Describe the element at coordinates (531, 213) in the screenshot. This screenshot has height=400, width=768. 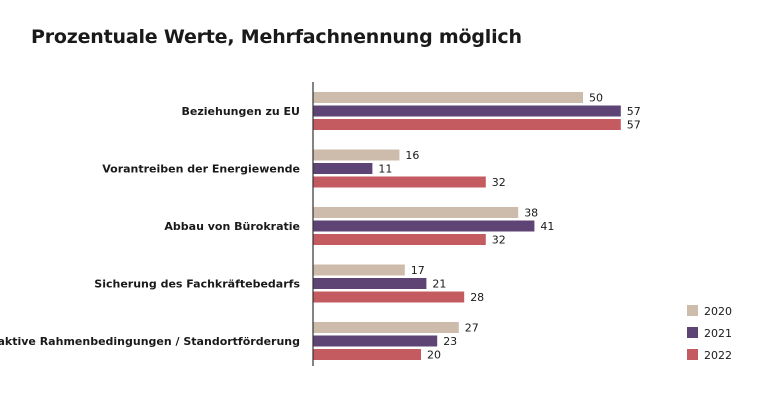
I see `data-label: 38` at that location.